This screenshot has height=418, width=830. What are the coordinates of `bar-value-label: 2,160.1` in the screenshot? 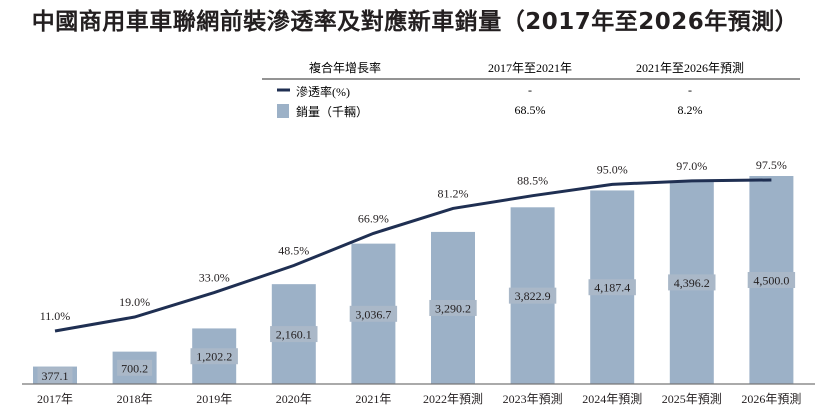 It's located at (294, 335).